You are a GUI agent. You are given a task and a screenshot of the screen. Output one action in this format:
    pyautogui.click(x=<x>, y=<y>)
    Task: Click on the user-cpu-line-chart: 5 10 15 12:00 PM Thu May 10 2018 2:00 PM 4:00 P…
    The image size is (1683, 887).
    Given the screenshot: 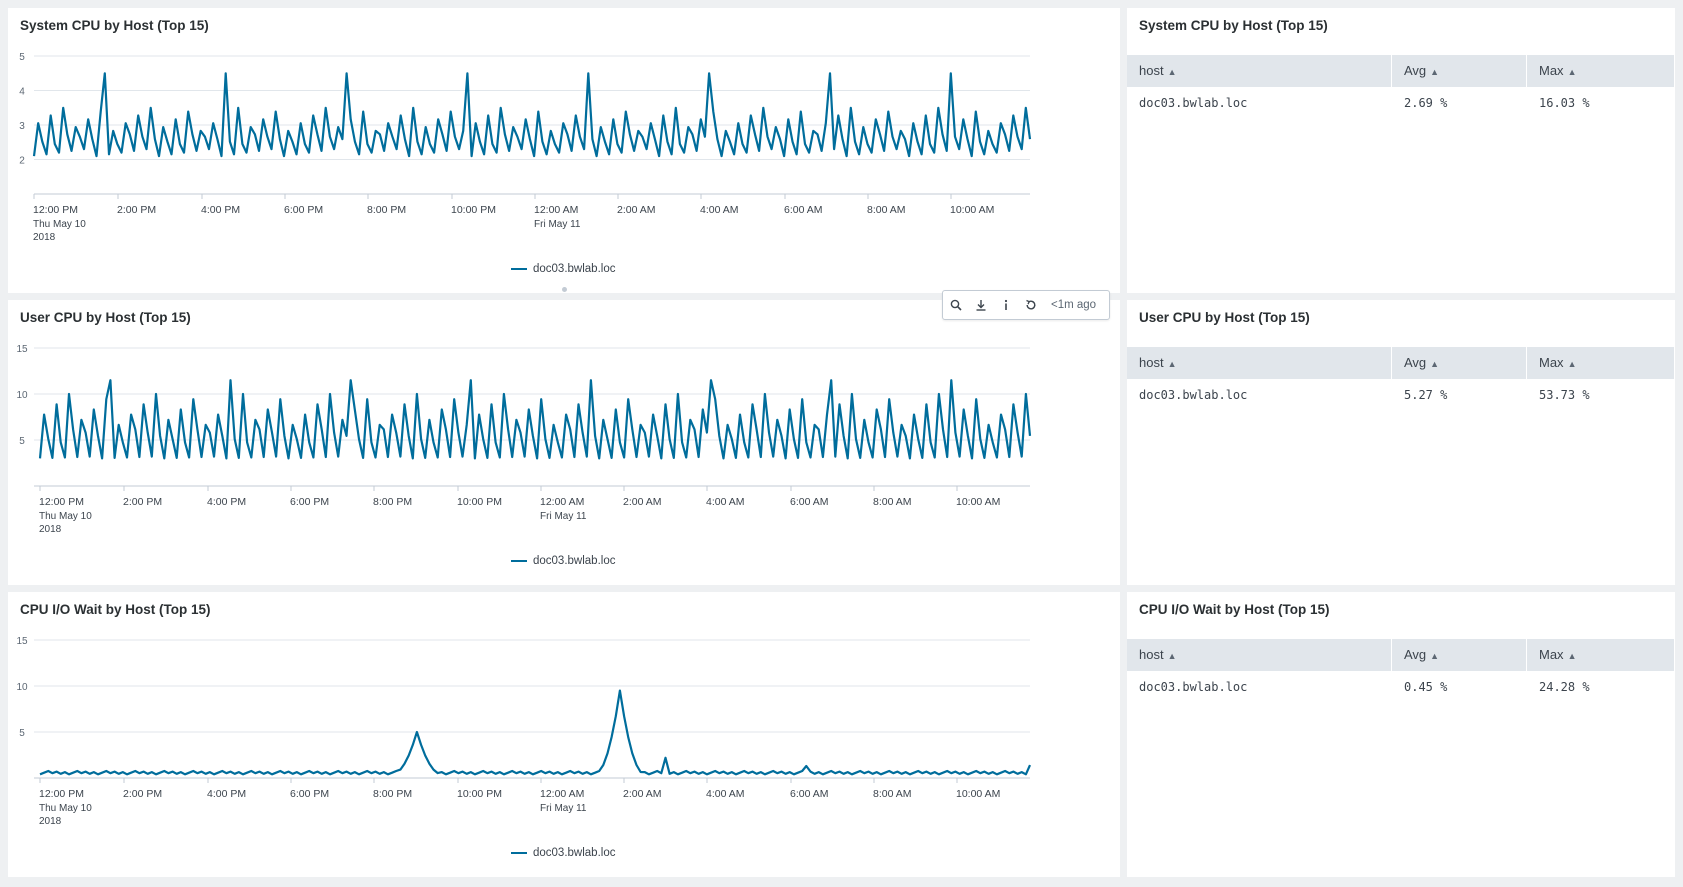 What is the action you would take?
    pyautogui.click(x=524, y=439)
    